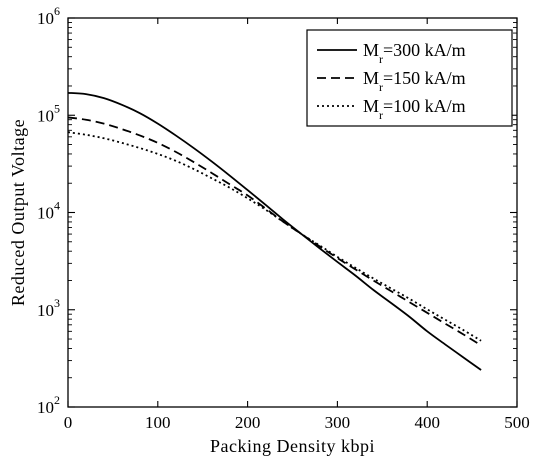 Image resolution: width=543 pixels, height=464 pixels. What do you see at coordinates (517, 422) in the screenshot?
I see `x-tick-label: 500` at bounding box center [517, 422].